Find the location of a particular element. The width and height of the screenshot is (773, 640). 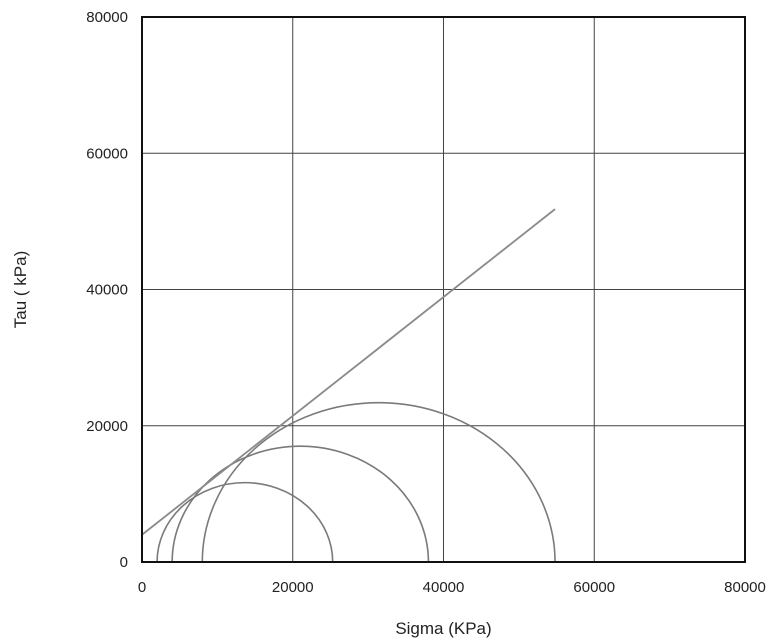

y-tick-label: 0 is located at coordinates (124, 562).